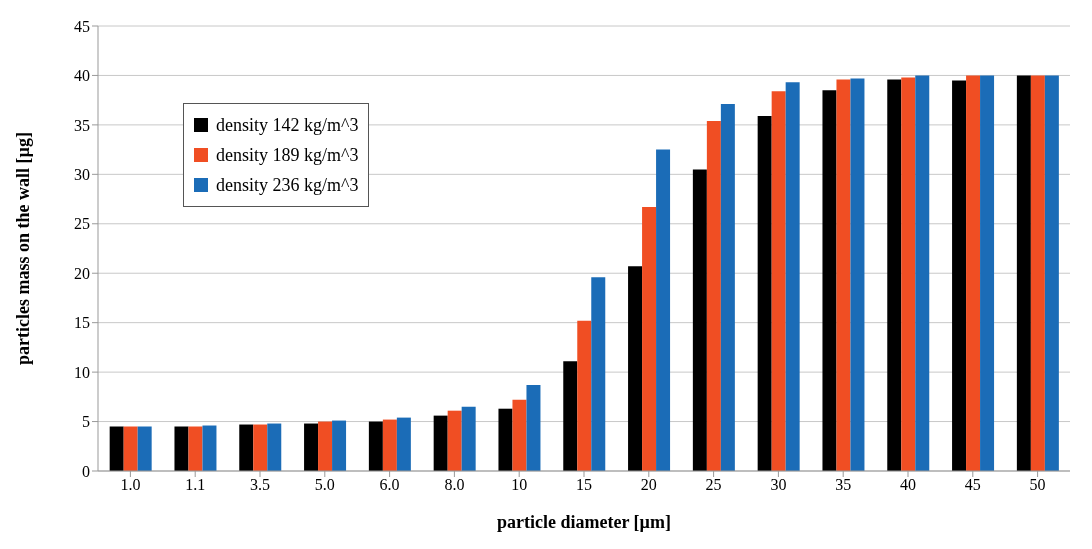 The image size is (1092, 549). Describe the element at coordinates (778, 485) in the screenshot. I see `x-tick-label: 30` at that location.